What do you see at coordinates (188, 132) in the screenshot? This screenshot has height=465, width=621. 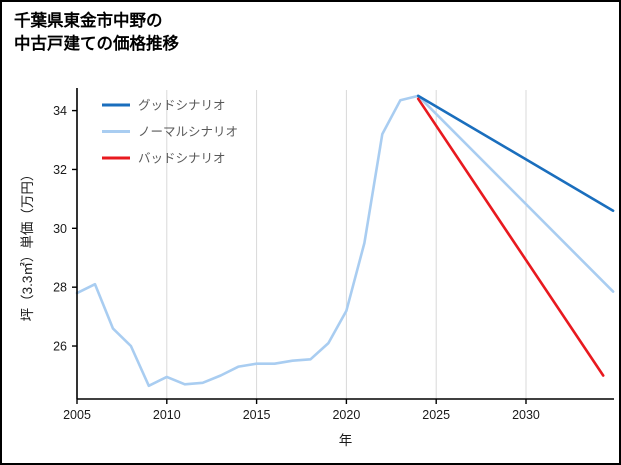 I see `legend-label-normal: ノーマルシナリオ` at bounding box center [188, 132].